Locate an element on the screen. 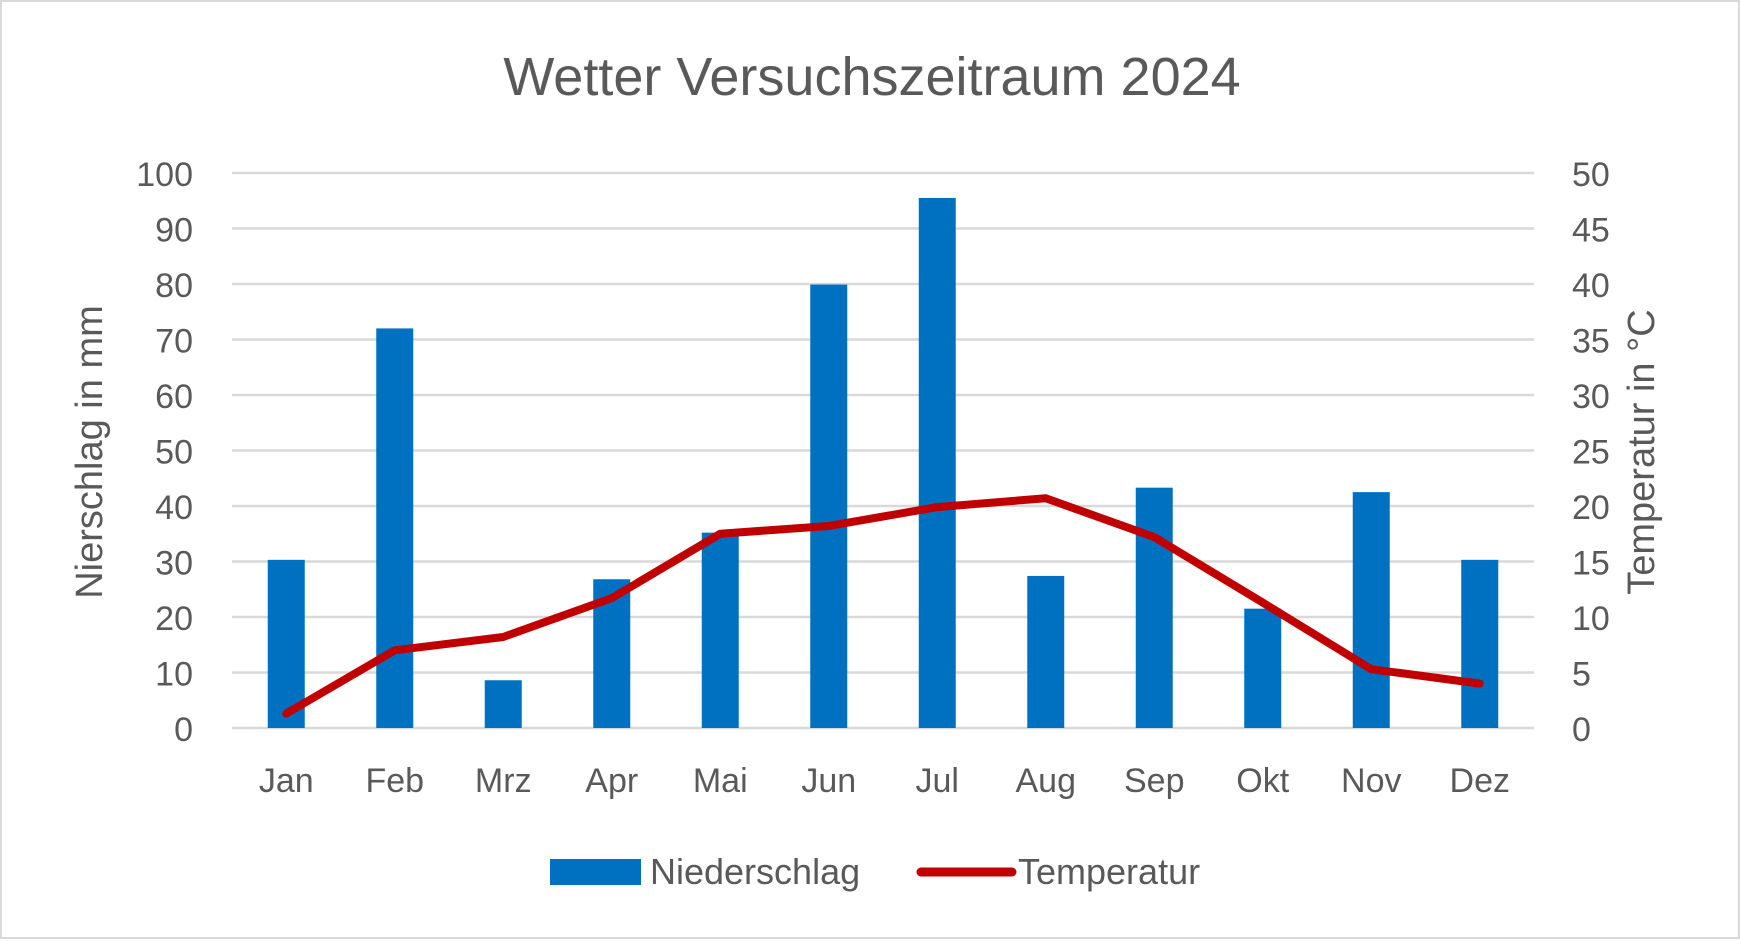 The image size is (1740, 941). x-tick-label: Sep is located at coordinates (1154, 781).